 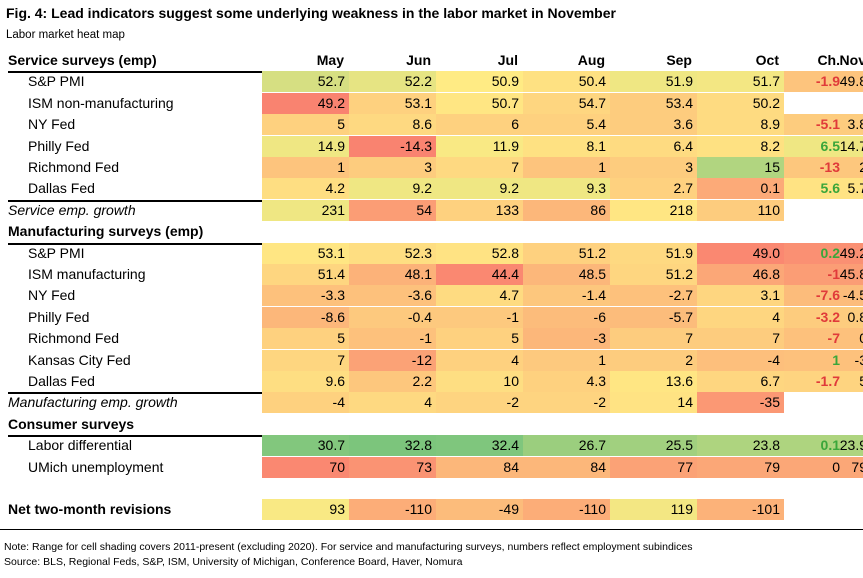 What do you see at coordinates (827, 316) in the screenshot?
I see `change-value: -3.2` at bounding box center [827, 316].